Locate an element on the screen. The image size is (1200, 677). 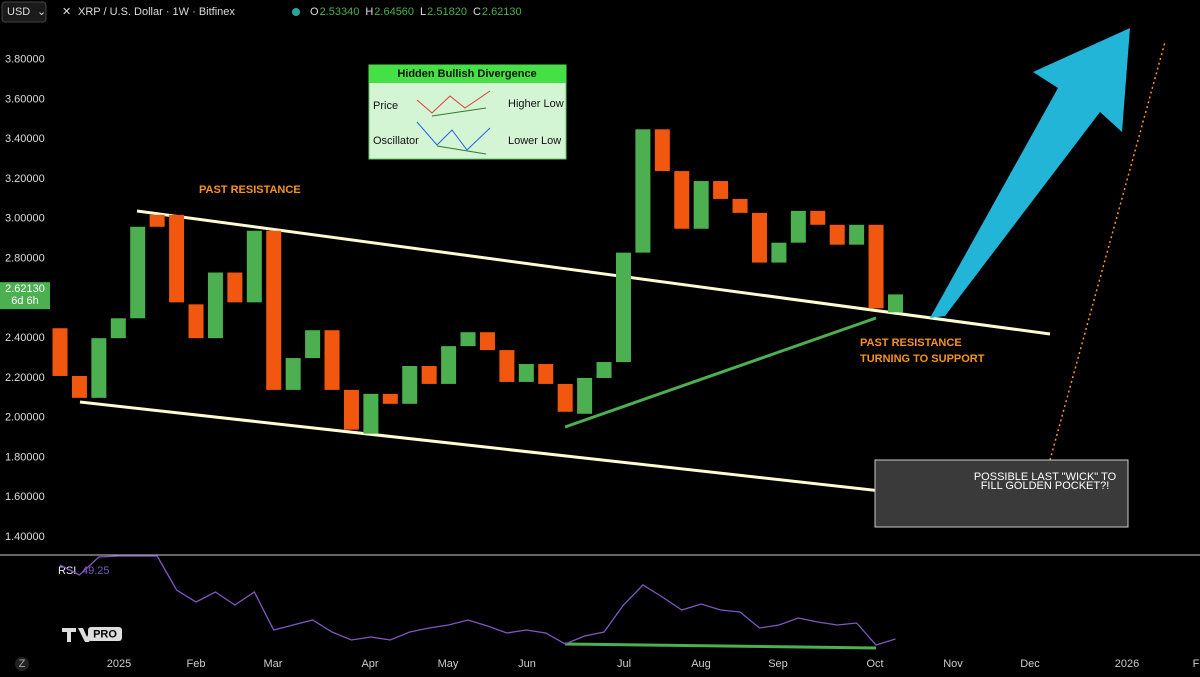
annotation: TURNING TO SUPPORT is located at coordinates (922, 359).